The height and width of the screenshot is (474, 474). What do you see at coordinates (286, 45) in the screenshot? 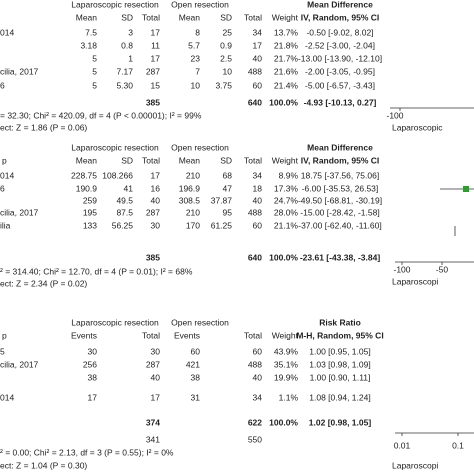
I see `cell: 21.8%` at bounding box center [286, 45].